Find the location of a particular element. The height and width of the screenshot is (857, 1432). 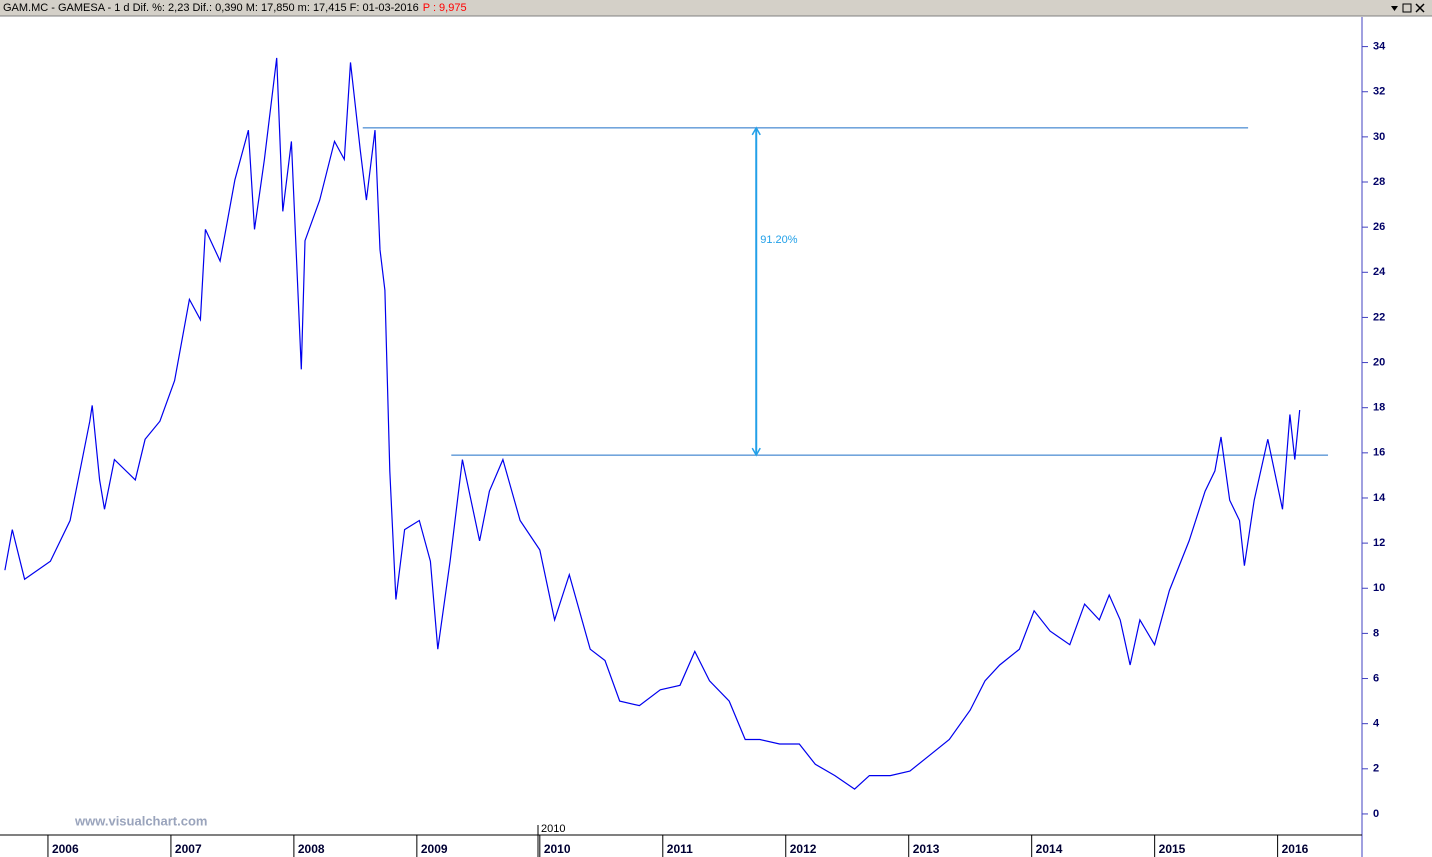

y-tick-label: 18 is located at coordinates (1379, 408).